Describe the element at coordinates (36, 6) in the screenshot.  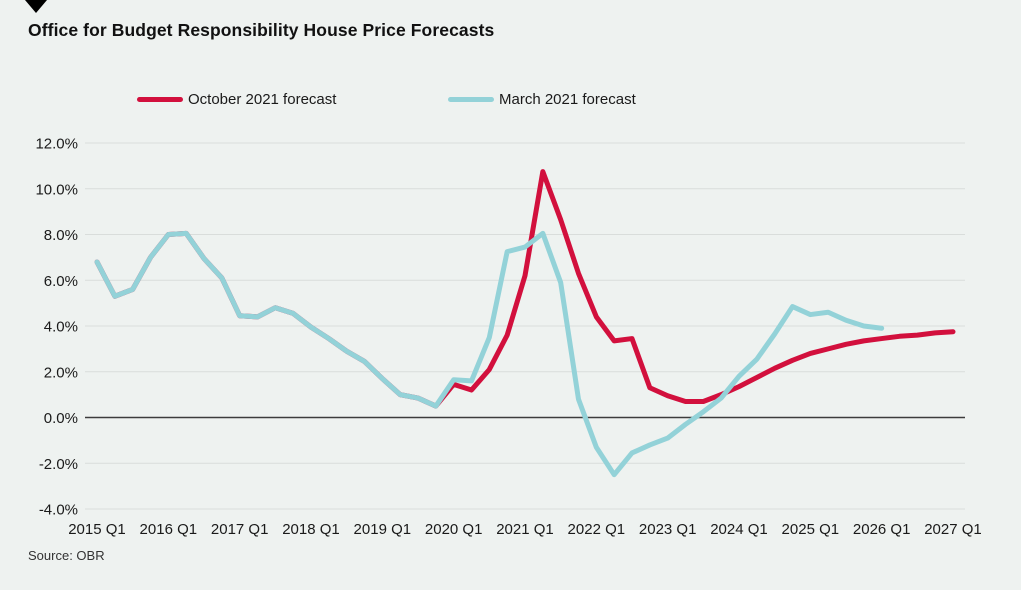
I see `down-triangle-icon` at that location.